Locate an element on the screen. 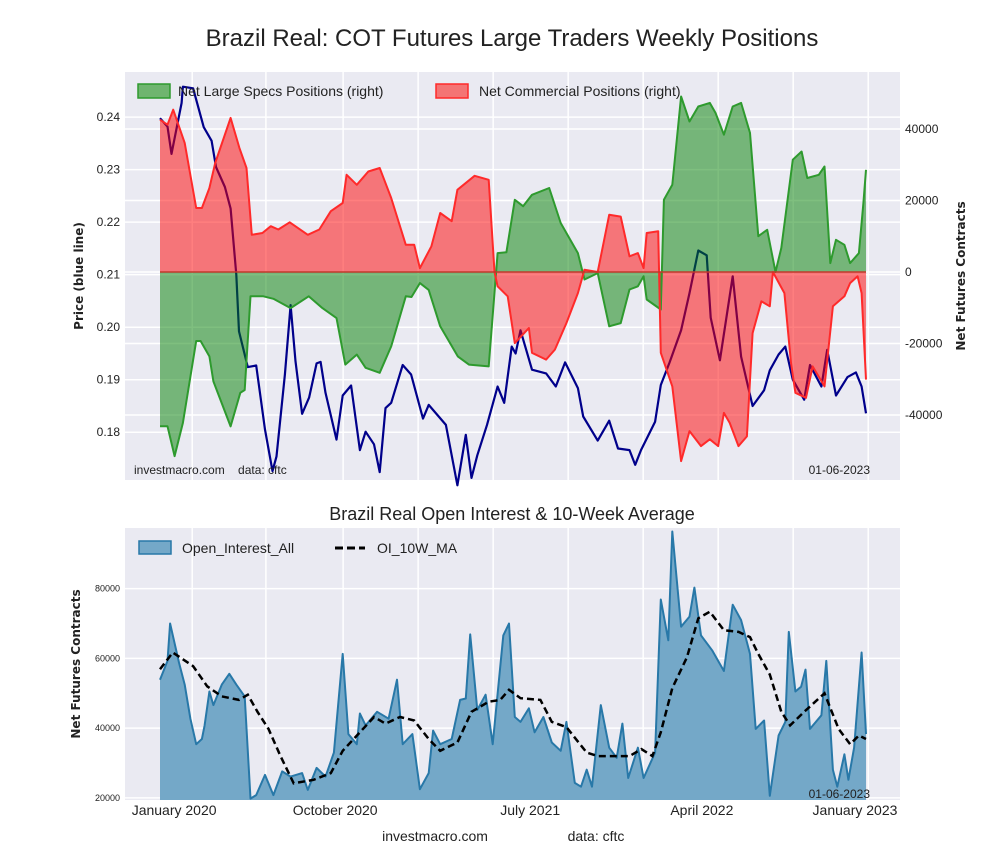 The height and width of the screenshot is (860, 1000). net-tick-label: -20000 is located at coordinates (924, 343).